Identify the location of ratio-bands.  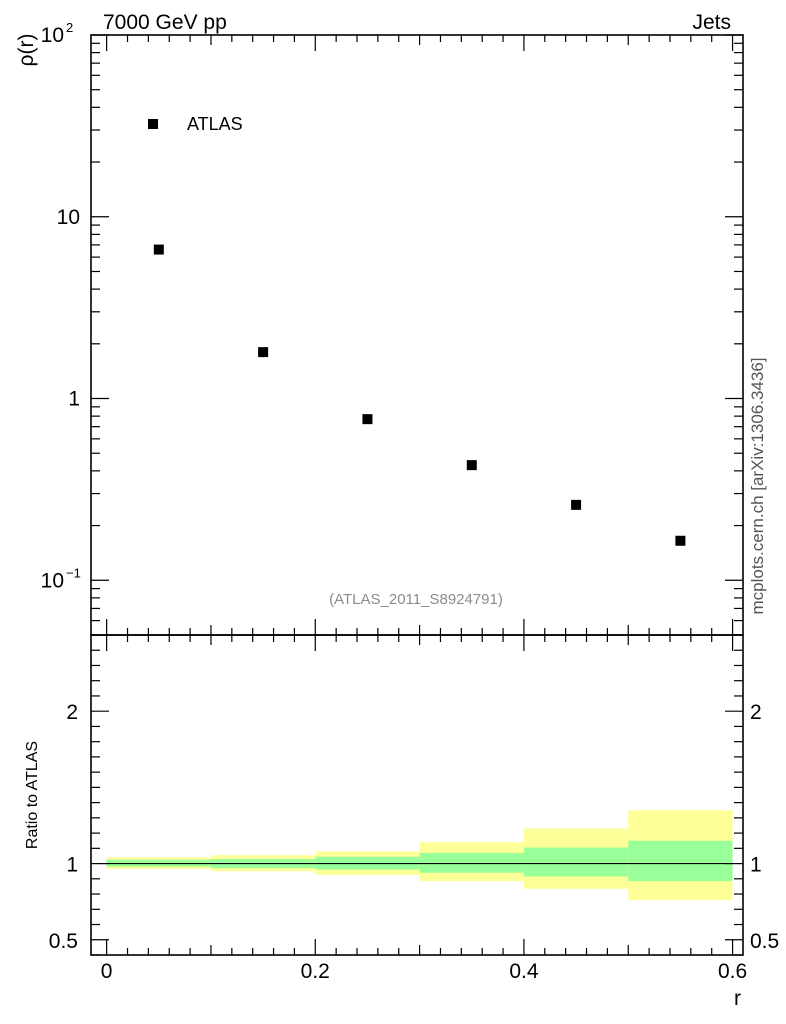
(419, 855).